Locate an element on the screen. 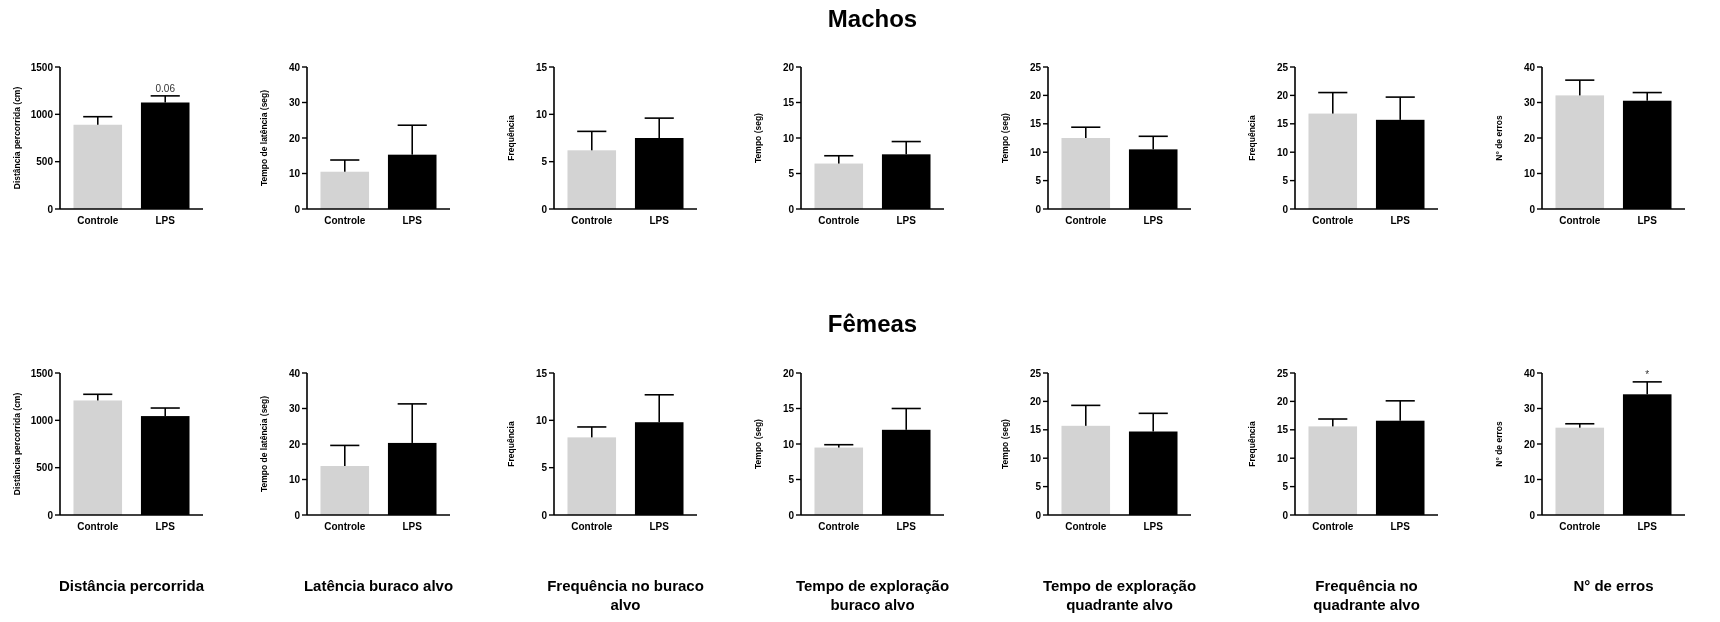 The image size is (1720, 622). x-axis-title: Tempo de exploração buraco alvo is located at coordinates (872, 595).